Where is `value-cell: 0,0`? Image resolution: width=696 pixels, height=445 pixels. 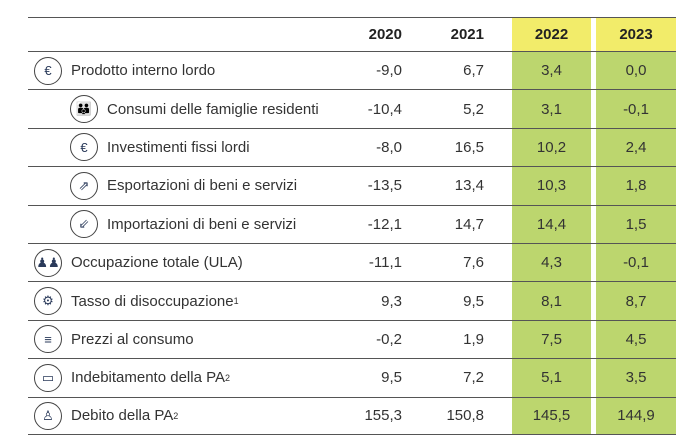
value-cell: 0,0 is located at coordinates (636, 71).